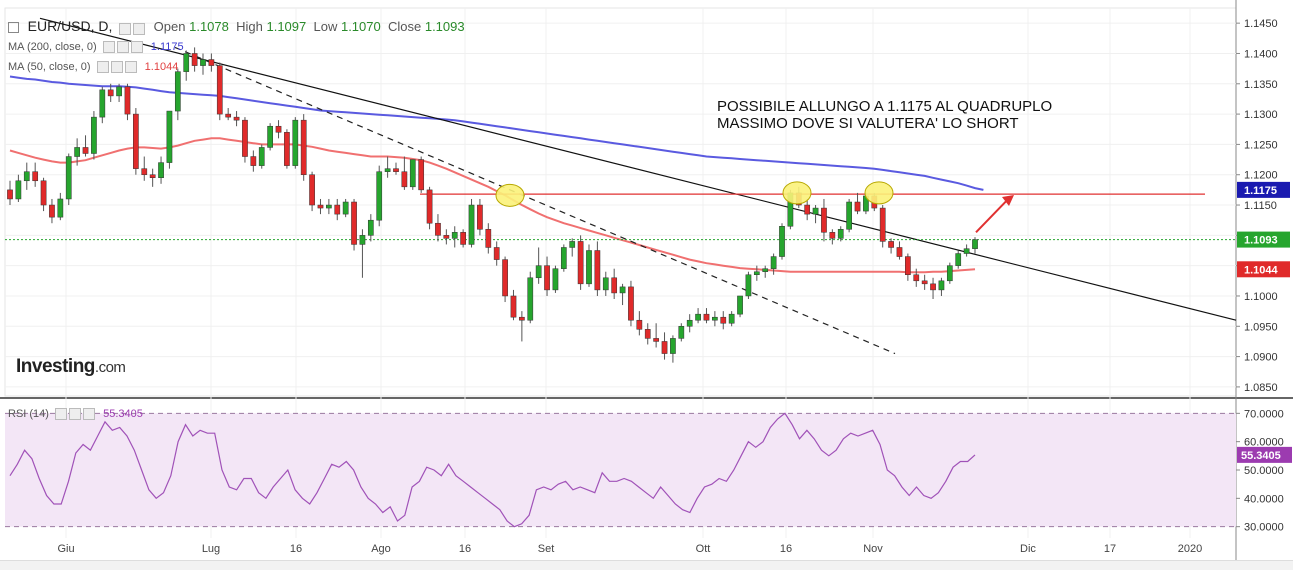  Describe the element at coordinates (1261, 115) in the screenshot. I see `y-tick-label: 1.1300` at that location.